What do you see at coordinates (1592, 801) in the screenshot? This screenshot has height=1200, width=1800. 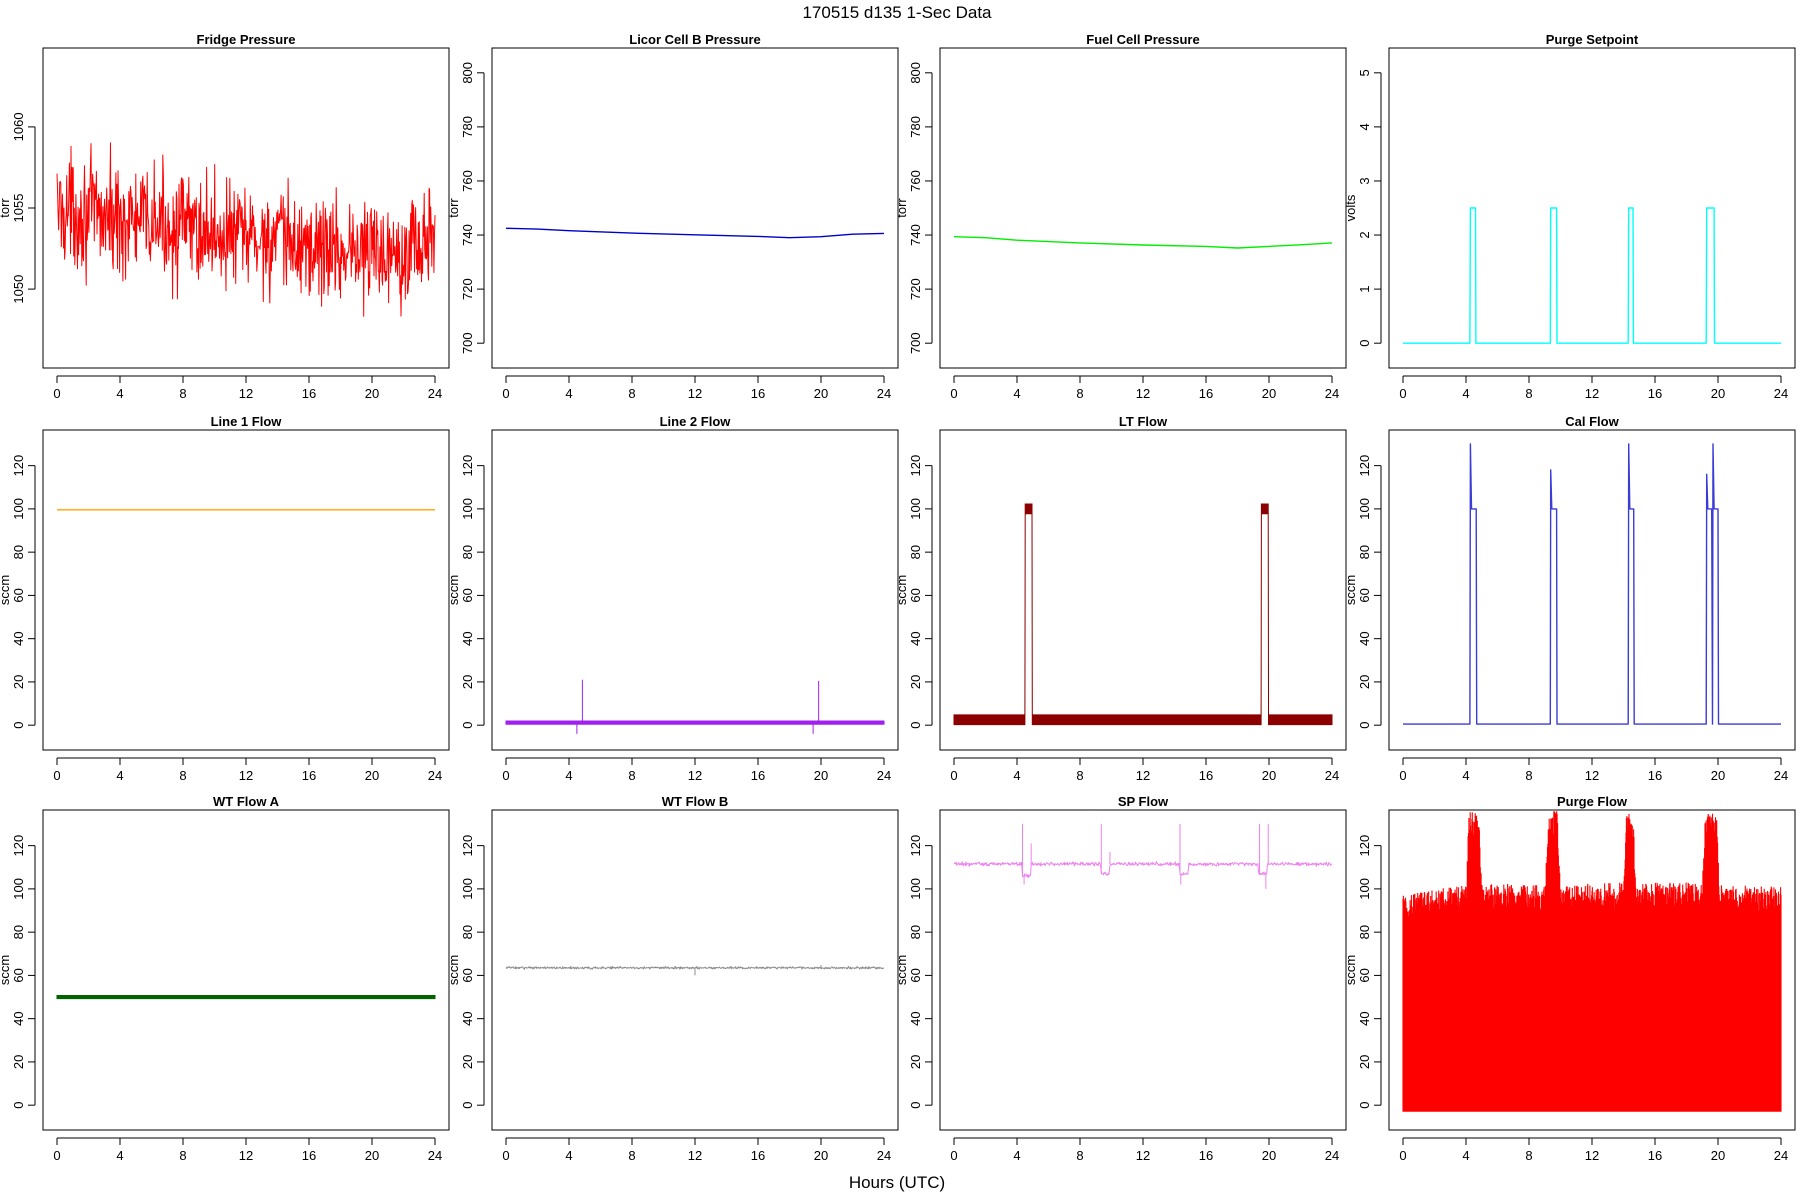 I see `panel-title: Purge Flow` at bounding box center [1592, 801].